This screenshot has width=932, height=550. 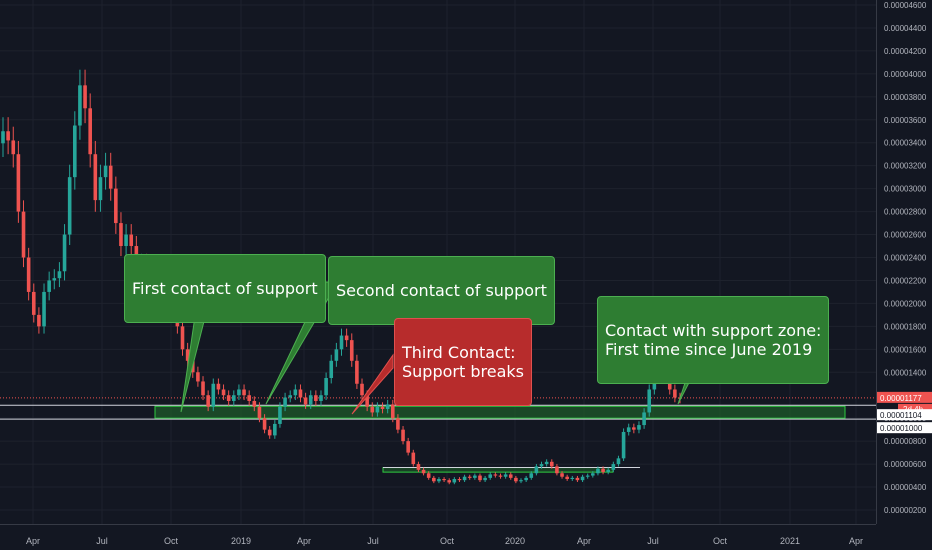 I want to click on zone-top-label-bg, so click(x=904, y=415).